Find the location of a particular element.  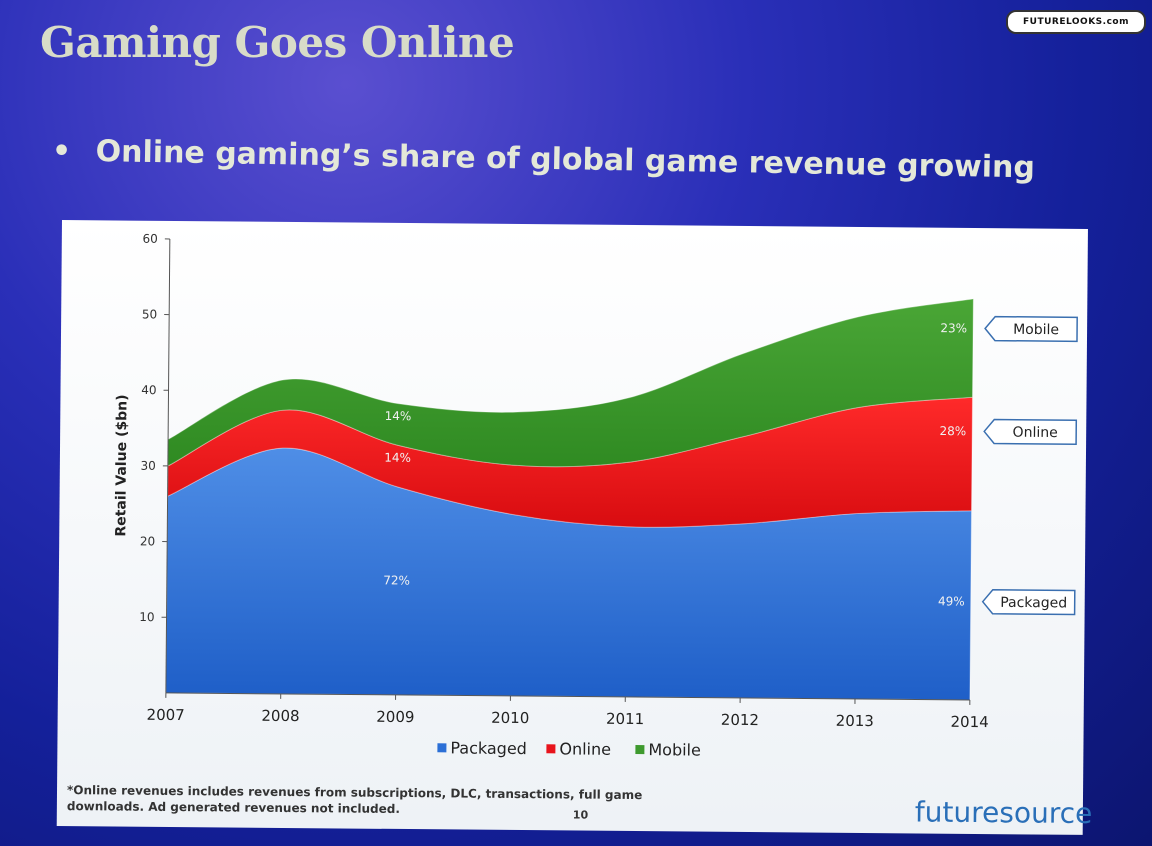

y-tick-label: 10 is located at coordinates (146, 617).